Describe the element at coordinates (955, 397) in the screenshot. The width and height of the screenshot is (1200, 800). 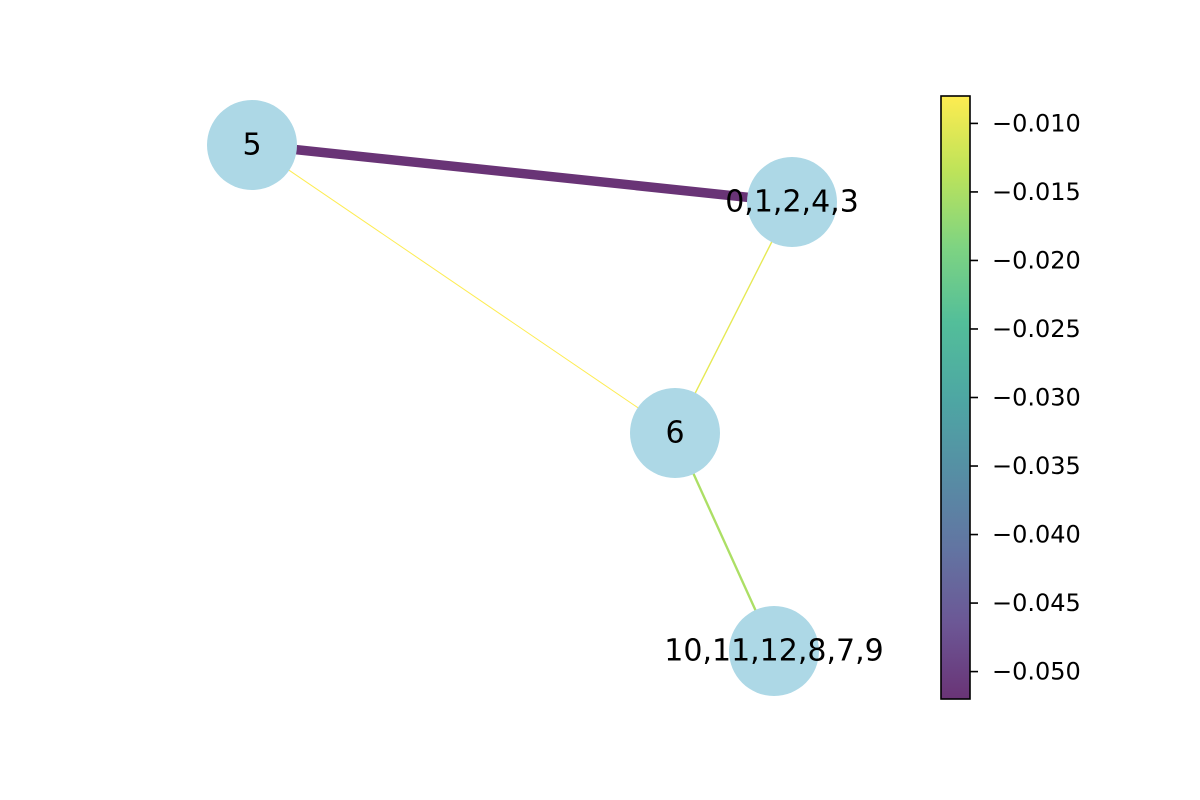
I see `colorbar-gradient` at that location.